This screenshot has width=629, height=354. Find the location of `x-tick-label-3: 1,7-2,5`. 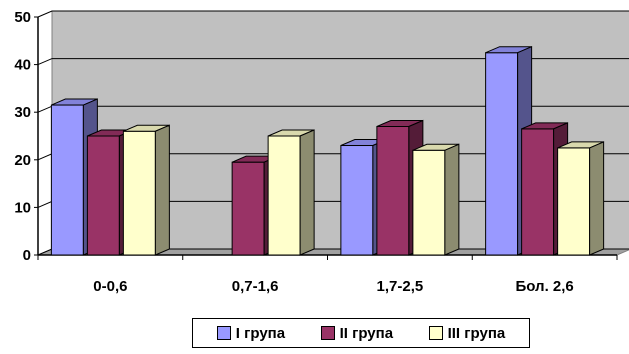

x-tick-label-3: 1,7-2,5 is located at coordinates (400, 286).